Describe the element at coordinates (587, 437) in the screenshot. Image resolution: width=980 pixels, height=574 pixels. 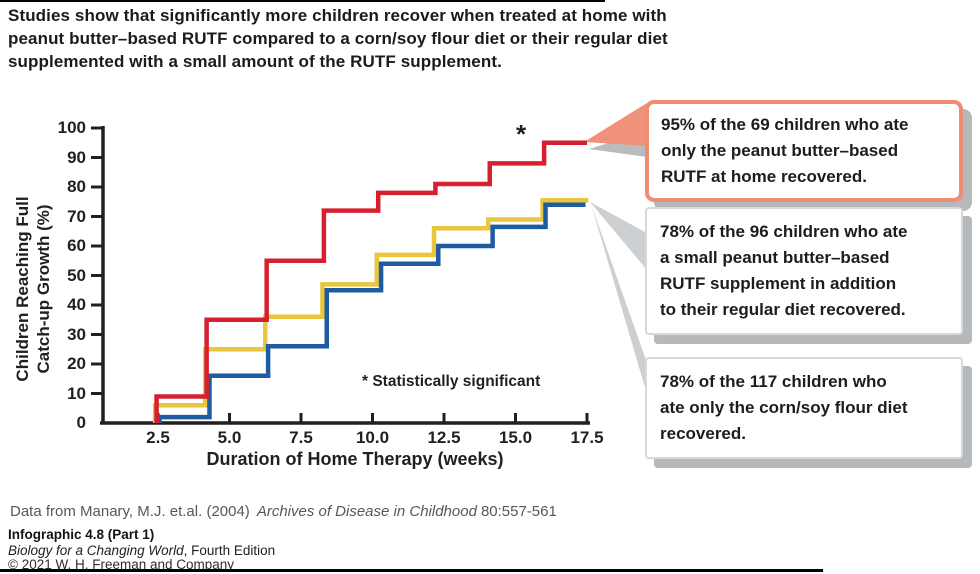
I see `x-tick-label: 17.5` at that location.